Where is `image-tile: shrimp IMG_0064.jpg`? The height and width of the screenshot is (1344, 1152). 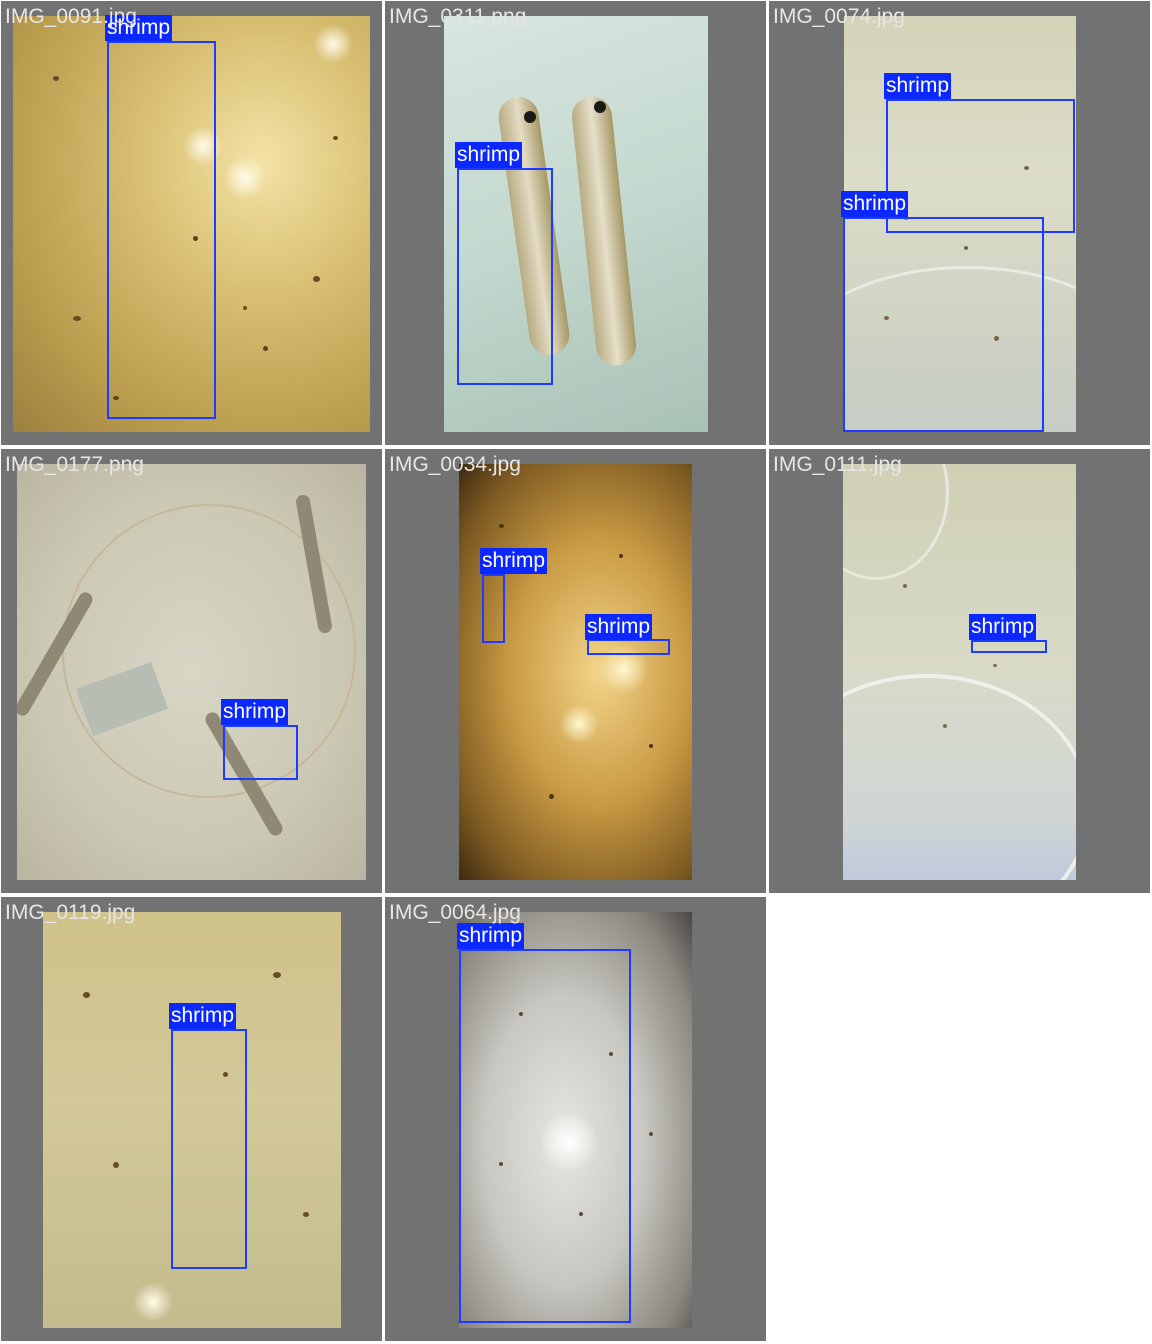
image-tile: shrimp IMG_0064.jpg is located at coordinates (575, 1119).